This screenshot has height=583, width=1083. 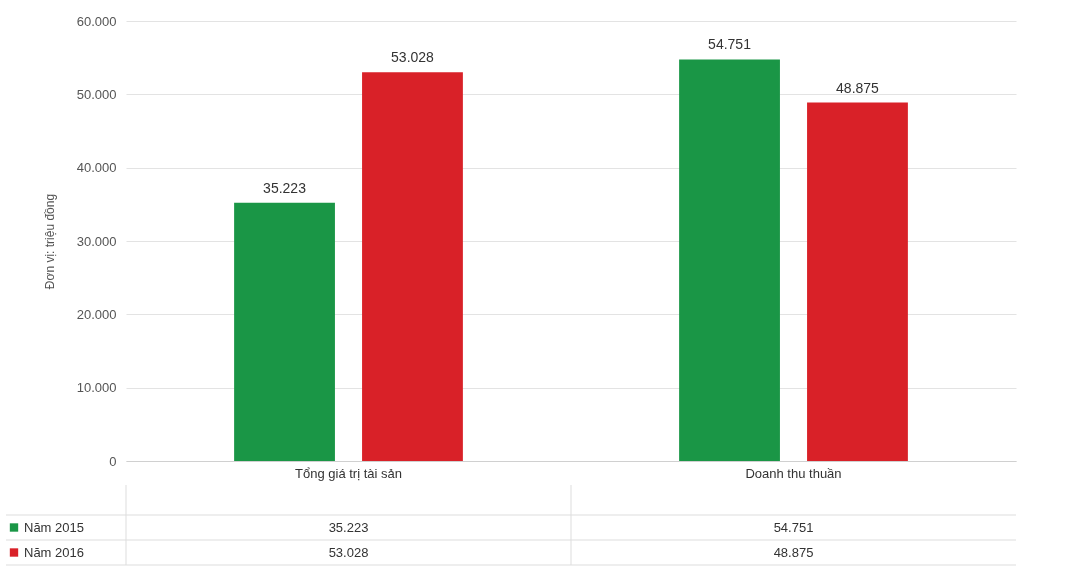 What do you see at coordinates (284, 187) in the screenshot?
I see `text: 35.223` at bounding box center [284, 187].